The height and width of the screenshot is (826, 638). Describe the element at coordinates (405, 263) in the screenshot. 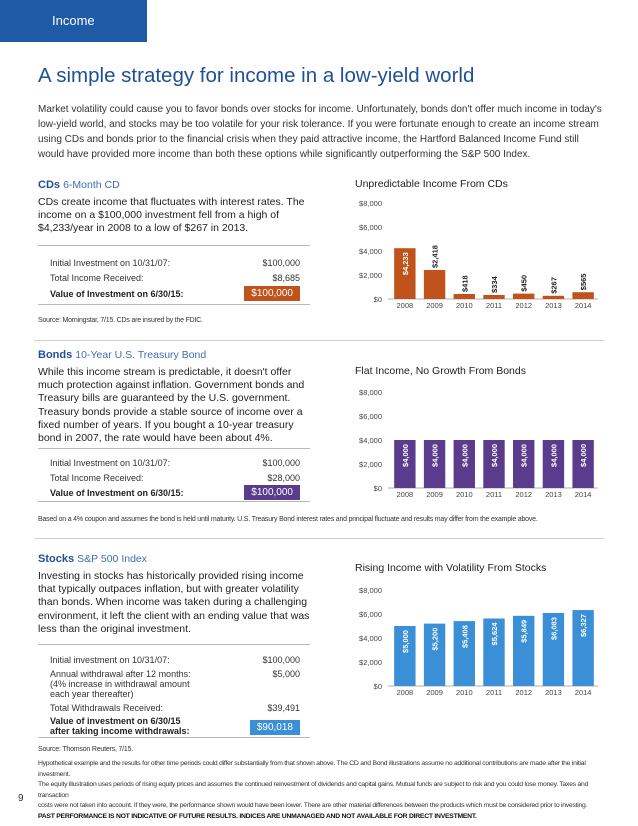

I see `data-label: $4,233` at that location.